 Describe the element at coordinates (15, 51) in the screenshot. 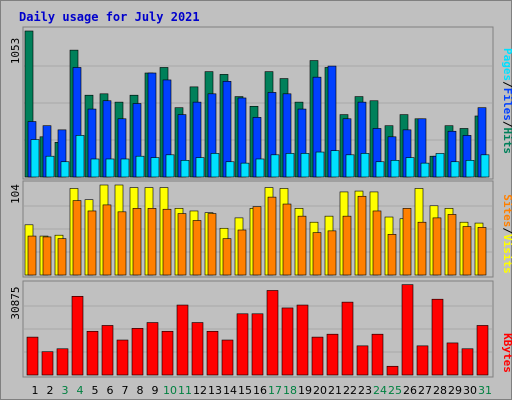

I see `top-max-label: 1053` at that location.